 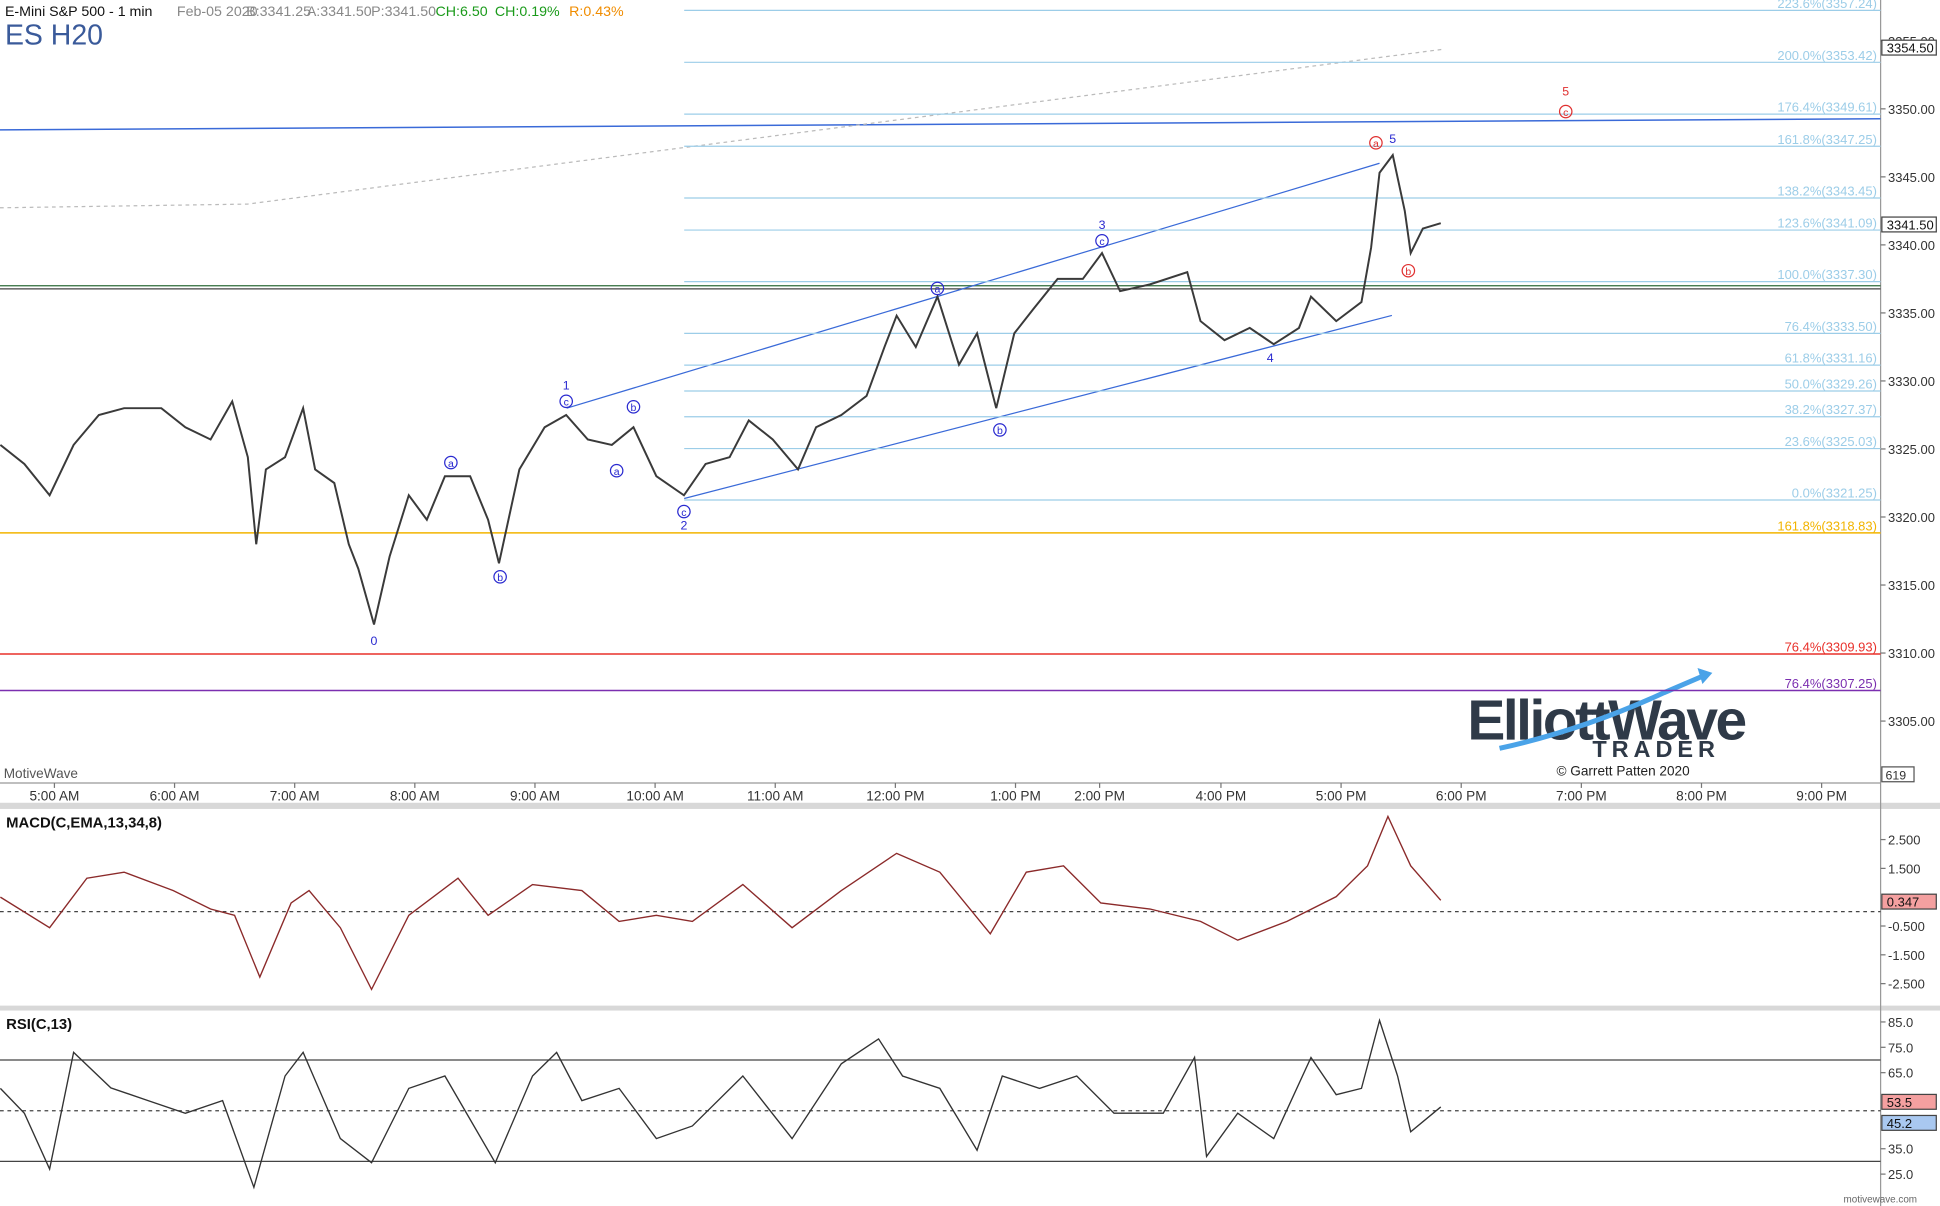 I want to click on wave-label: 1, so click(x=566, y=385).